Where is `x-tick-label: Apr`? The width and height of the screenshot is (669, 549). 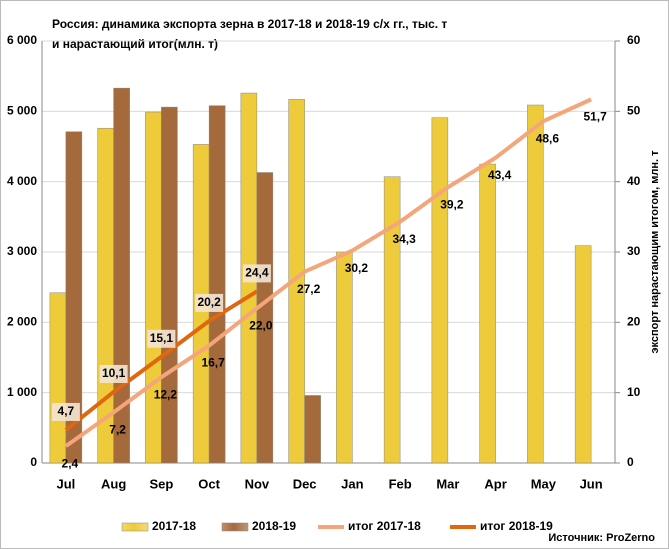
x-tick-label: Apr is located at coordinates (495, 483).